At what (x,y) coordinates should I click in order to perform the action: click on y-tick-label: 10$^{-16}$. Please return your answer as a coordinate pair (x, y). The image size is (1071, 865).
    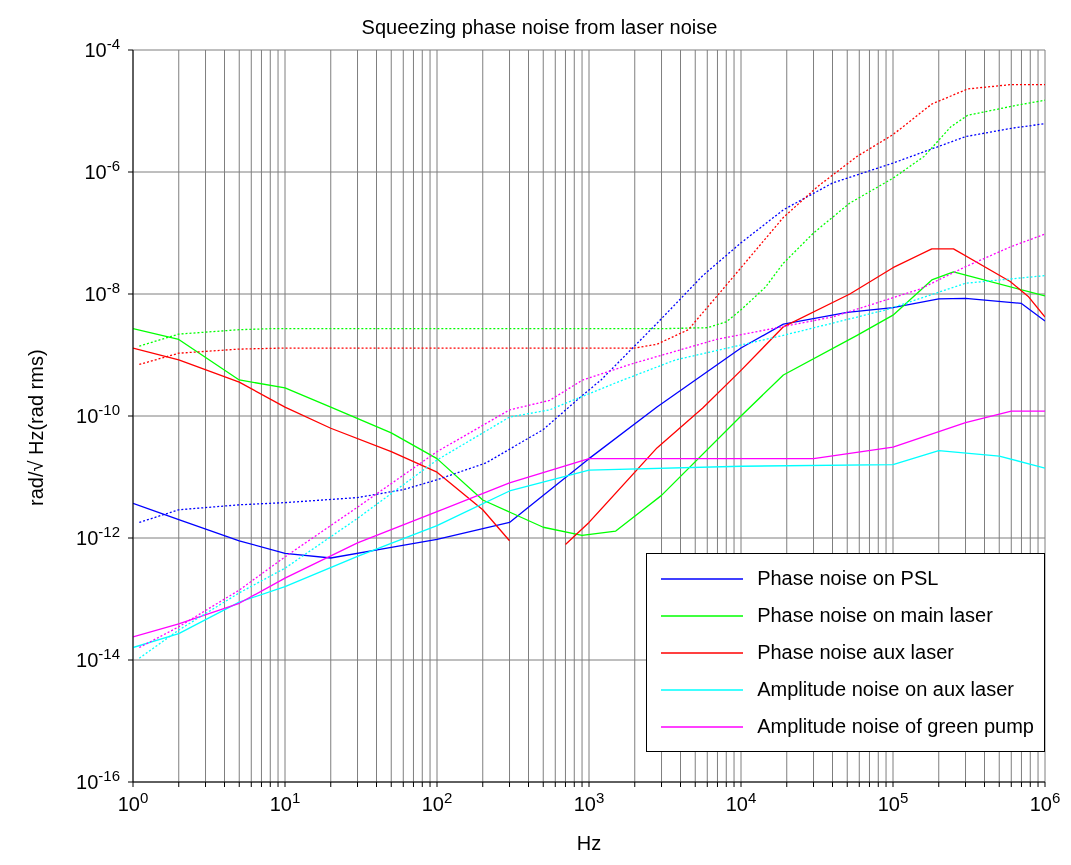
    Looking at the image, I should click on (98, 779).